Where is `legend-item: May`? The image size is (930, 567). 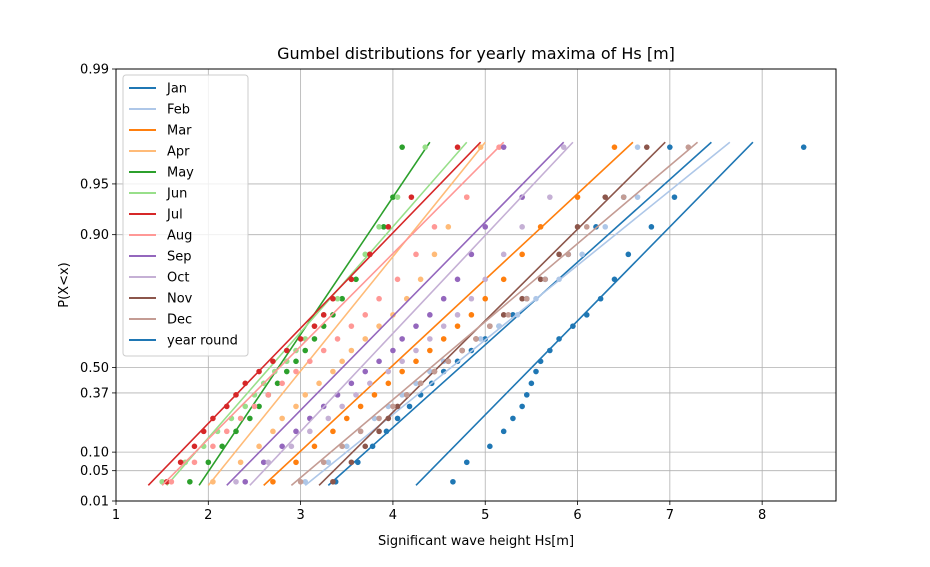
legend-item: May is located at coordinates (161, 173).